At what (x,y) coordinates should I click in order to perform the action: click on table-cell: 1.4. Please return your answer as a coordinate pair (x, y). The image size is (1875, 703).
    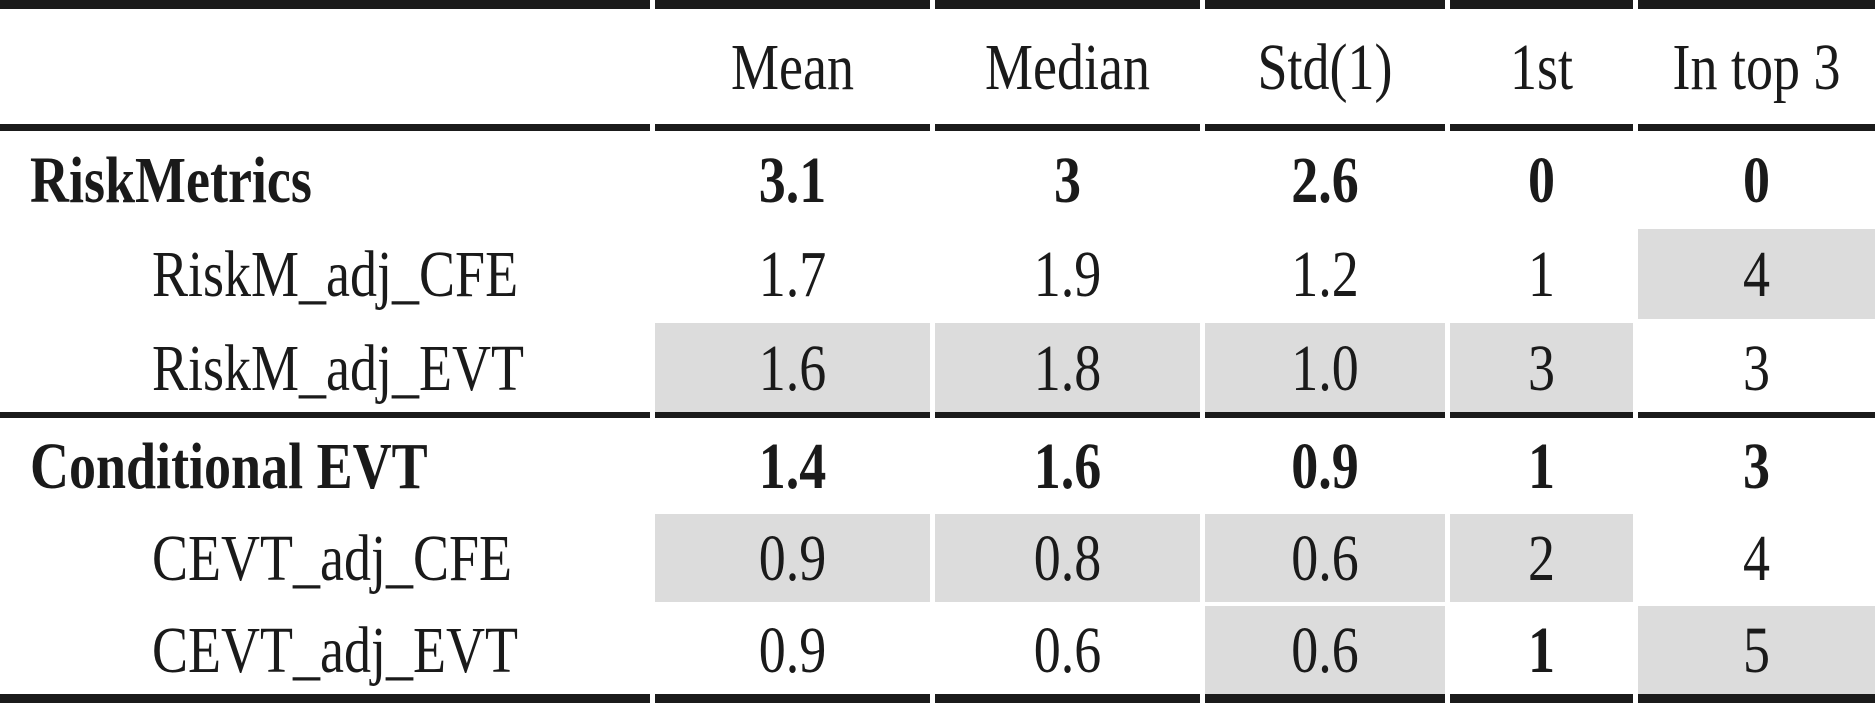
    Looking at the image, I should click on (792, 466).